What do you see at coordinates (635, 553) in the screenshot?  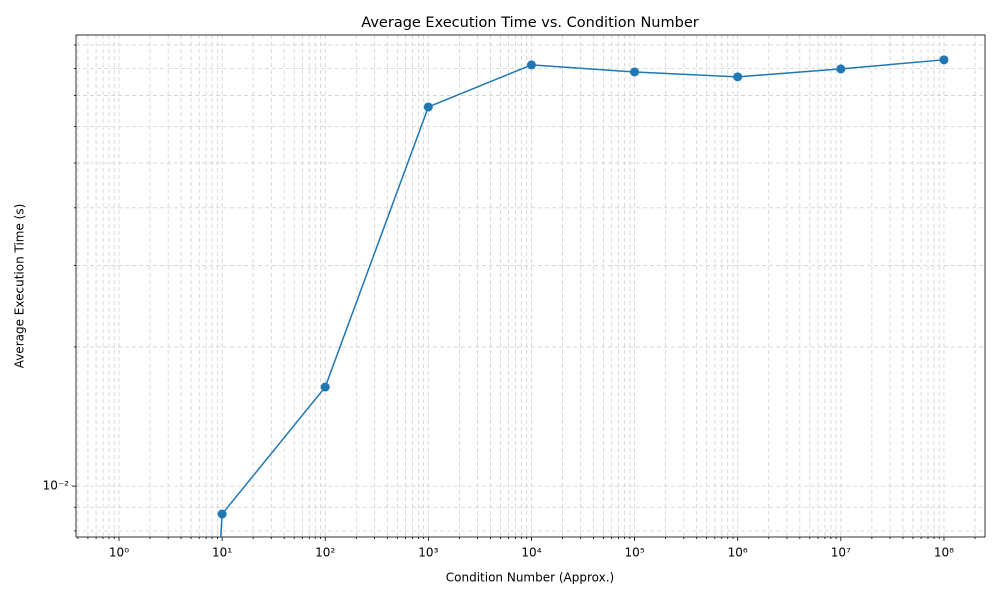 I see `x-tick-label: 10⁵` at bounding box center [635, 553].